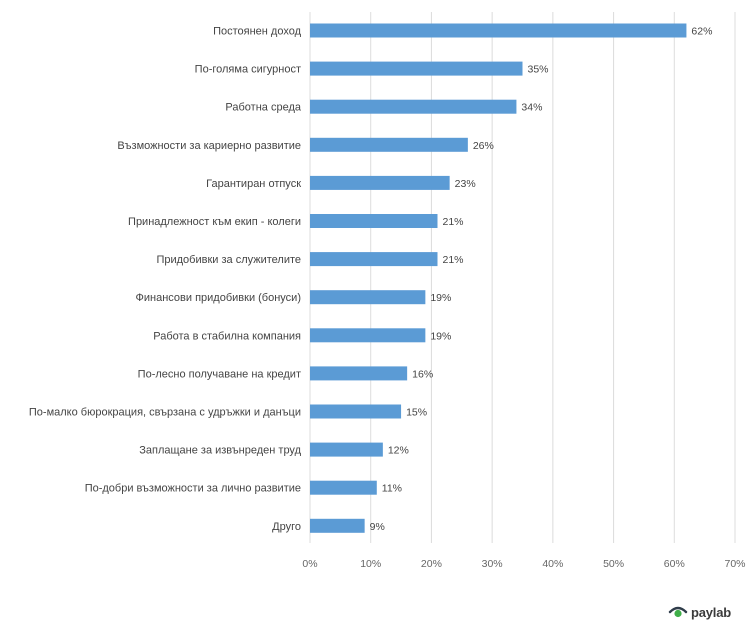 This screenshot has height=625, width=748. I want to click on category-label: Възможности за кариерно развитие, so click(209, 146).